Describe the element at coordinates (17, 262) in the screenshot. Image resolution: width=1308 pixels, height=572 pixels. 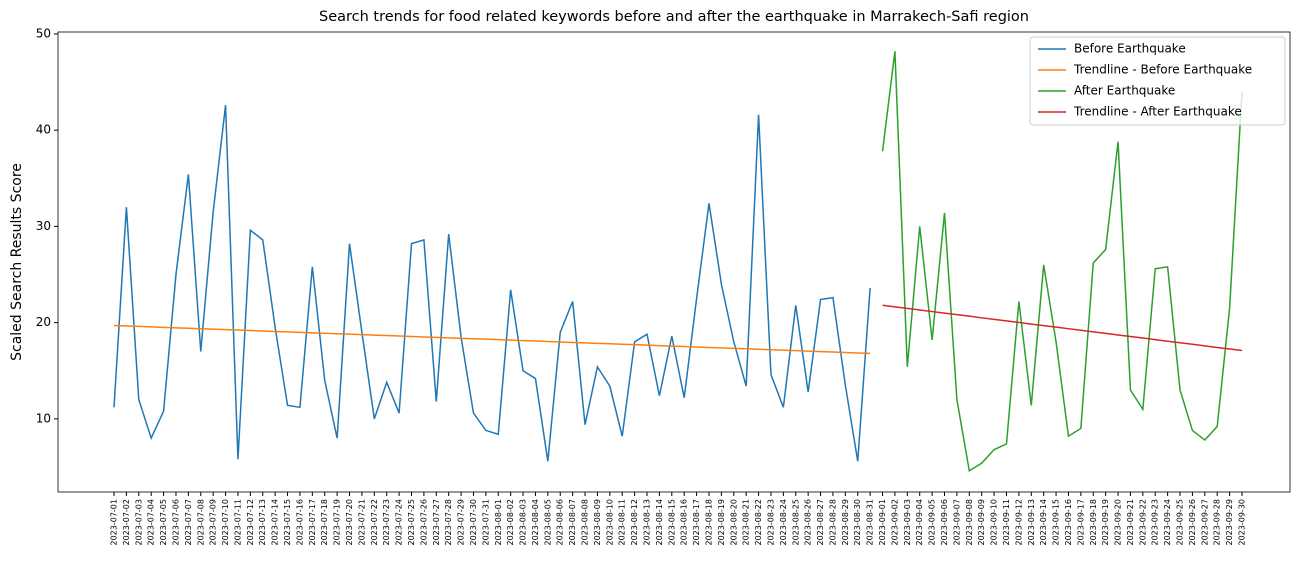
I see `y-axis-label: Scaled Search Results Score` at that location.